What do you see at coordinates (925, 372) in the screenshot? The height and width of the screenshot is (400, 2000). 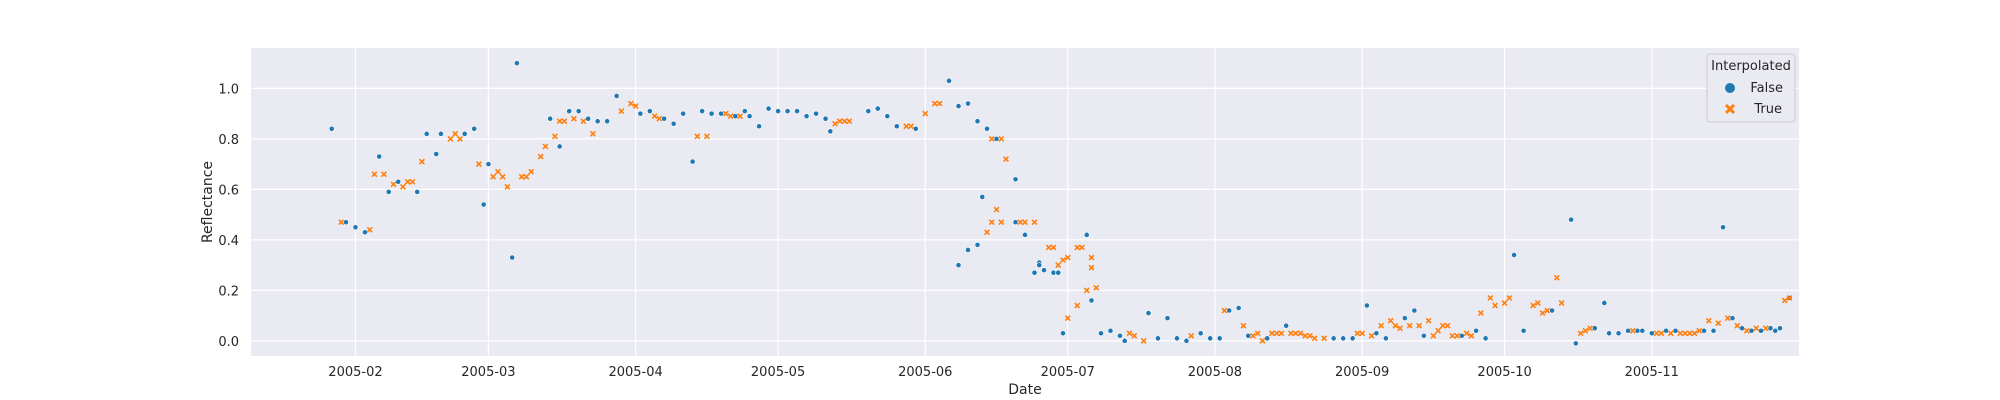 I see `x-tick-label: 2005-06` at bounding box center [925, 372].